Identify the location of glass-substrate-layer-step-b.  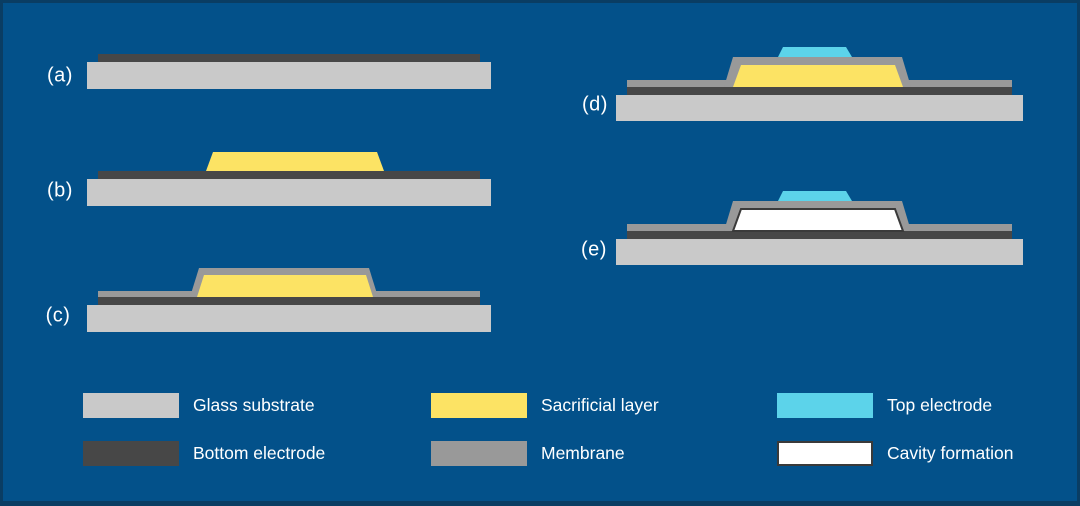
(289, 192).